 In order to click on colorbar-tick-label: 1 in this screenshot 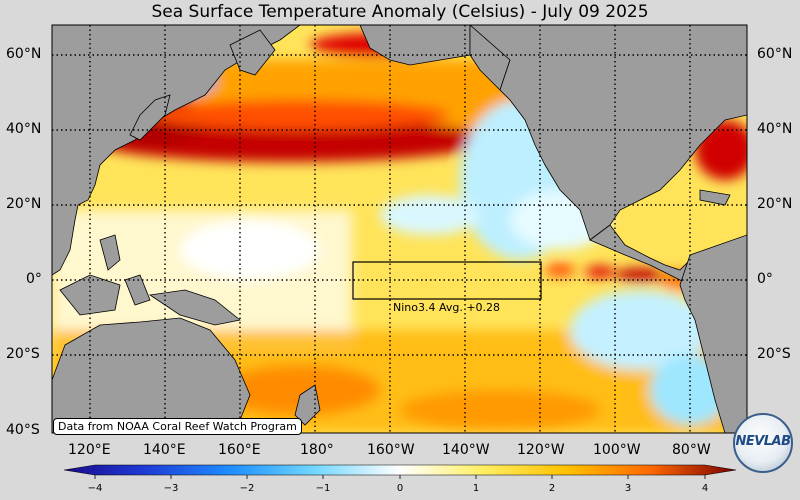, I will do `click(476, 488)`.